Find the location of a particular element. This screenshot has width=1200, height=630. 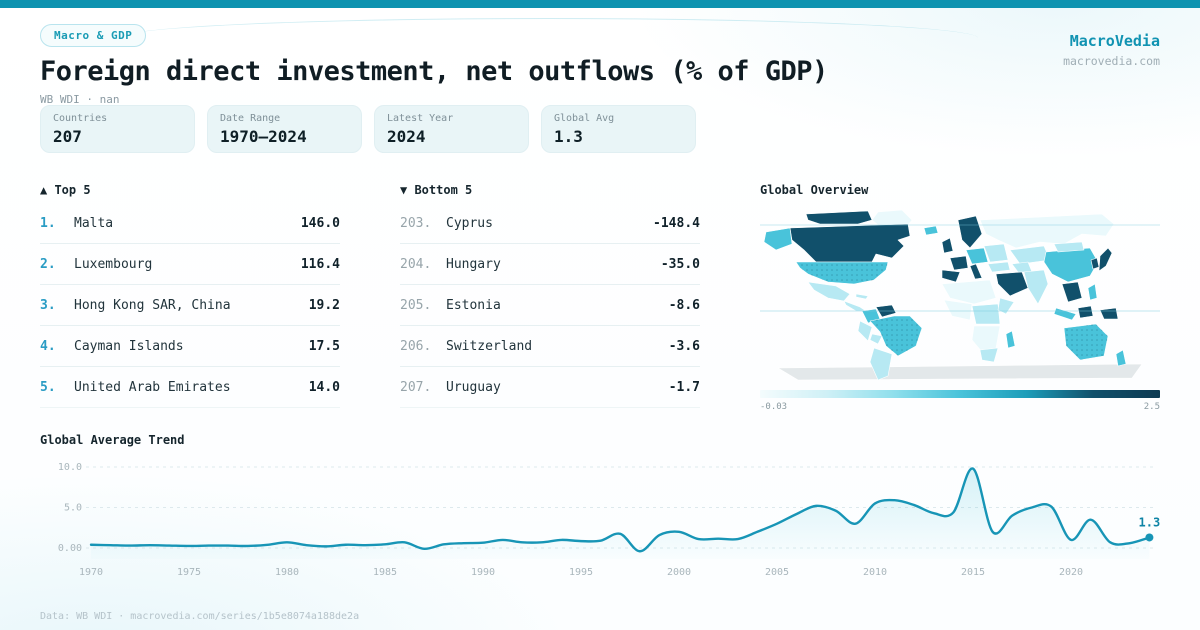

stat-card-countries: Countries 207 is located at coordinates (117, 129).